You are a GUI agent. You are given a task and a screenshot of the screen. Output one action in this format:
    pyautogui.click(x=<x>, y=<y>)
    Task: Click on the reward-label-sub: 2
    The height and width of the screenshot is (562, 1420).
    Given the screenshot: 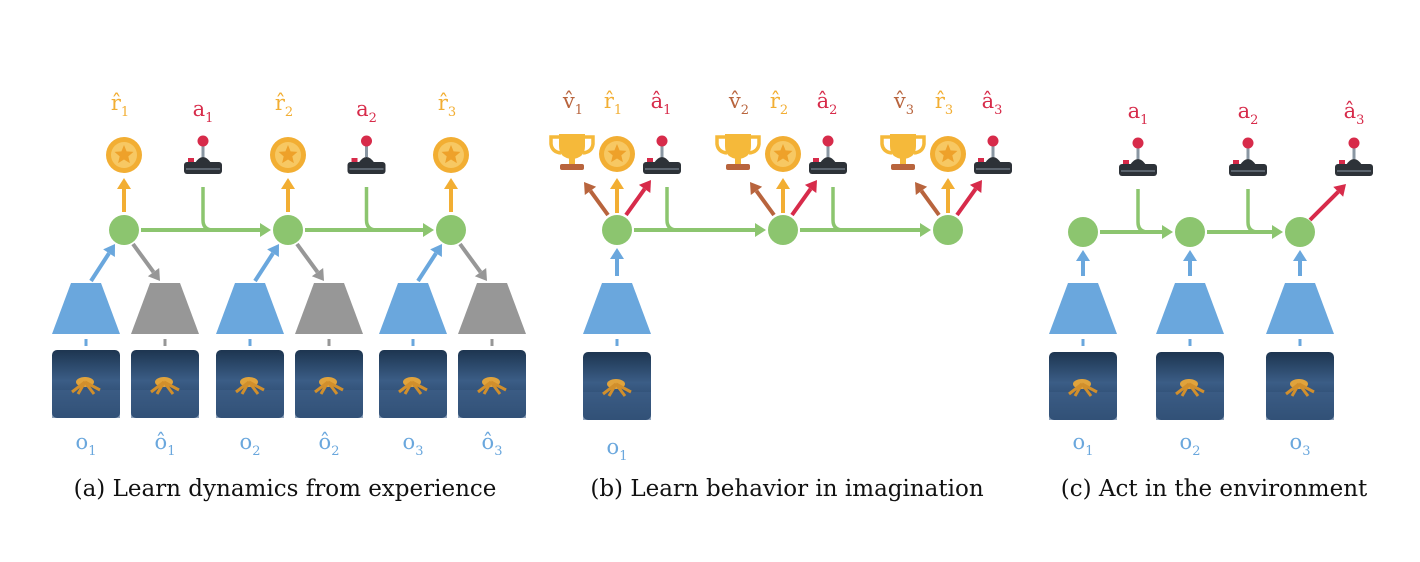 What is the action you would take?
    pyautogui.click(x=784, y=110)
    